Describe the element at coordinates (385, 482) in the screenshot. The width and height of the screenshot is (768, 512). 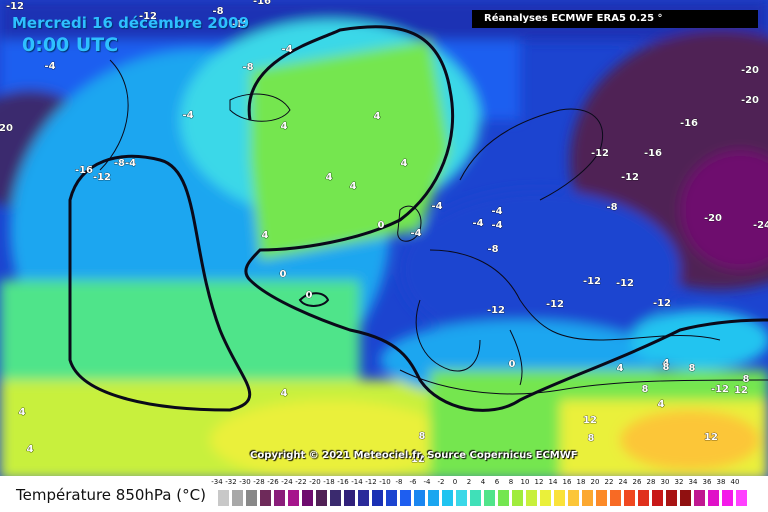
I see `legend-tick-label: -10` at that location.